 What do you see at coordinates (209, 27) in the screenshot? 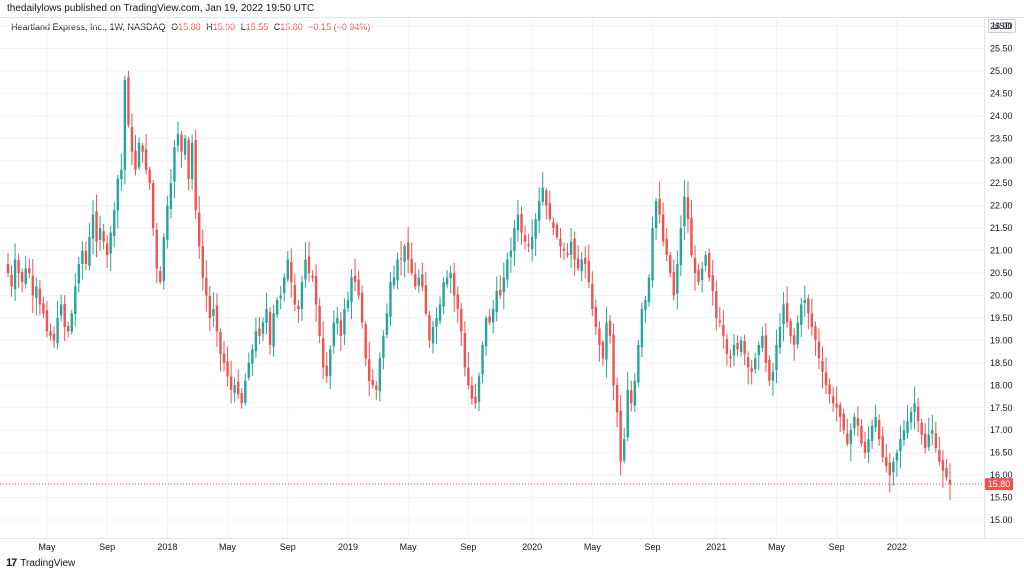
I see `legend-high-key: H` at bounding box center [209, 27].